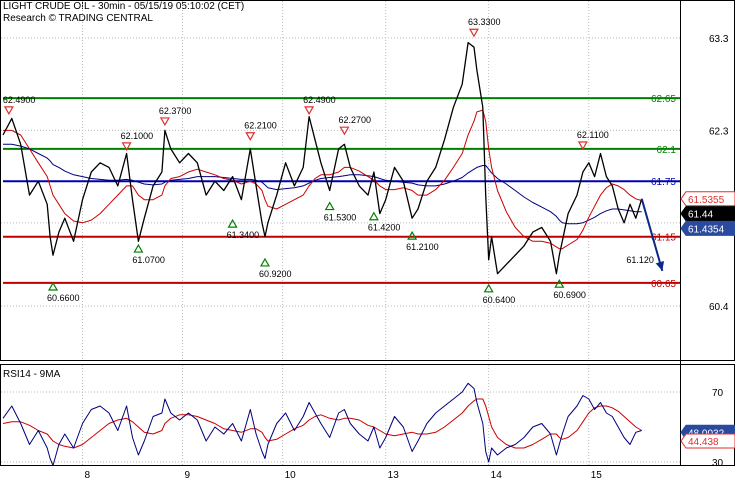 The image size is (735, 480). Describe the element at coordinates (667, 150) in the screenshot. I see `level-label: 62.1` at that location.